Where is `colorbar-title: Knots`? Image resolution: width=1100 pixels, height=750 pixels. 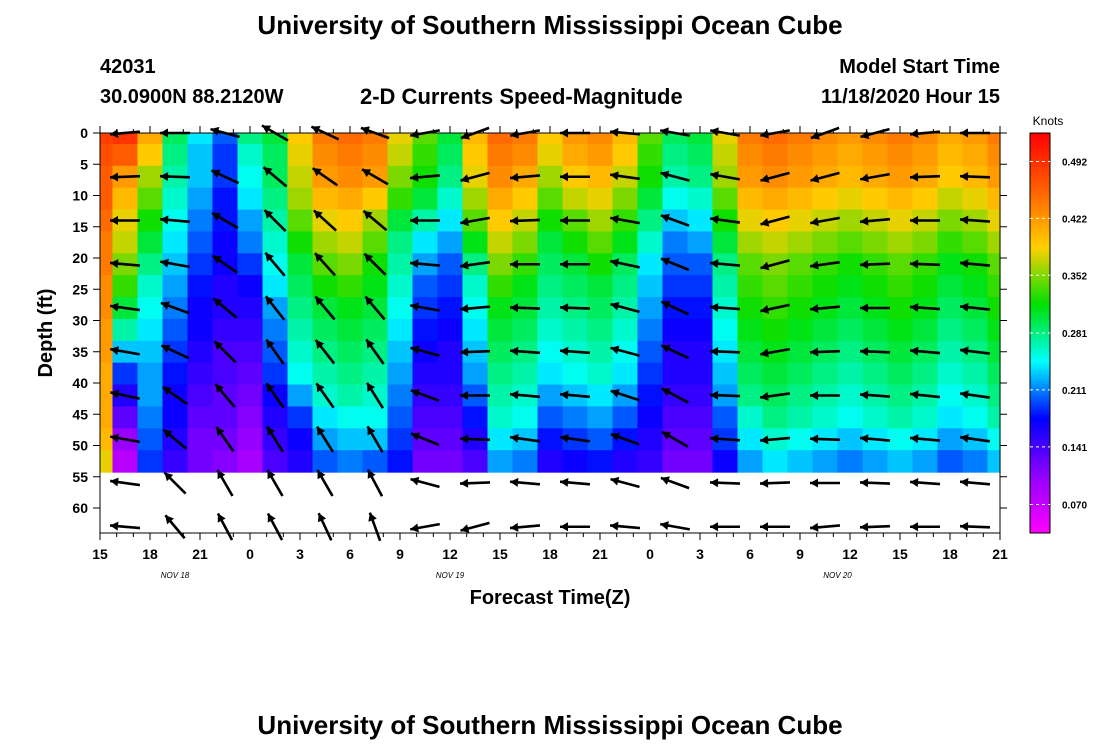
colorbar-title: Knots is located at coordinates (1048, 121).